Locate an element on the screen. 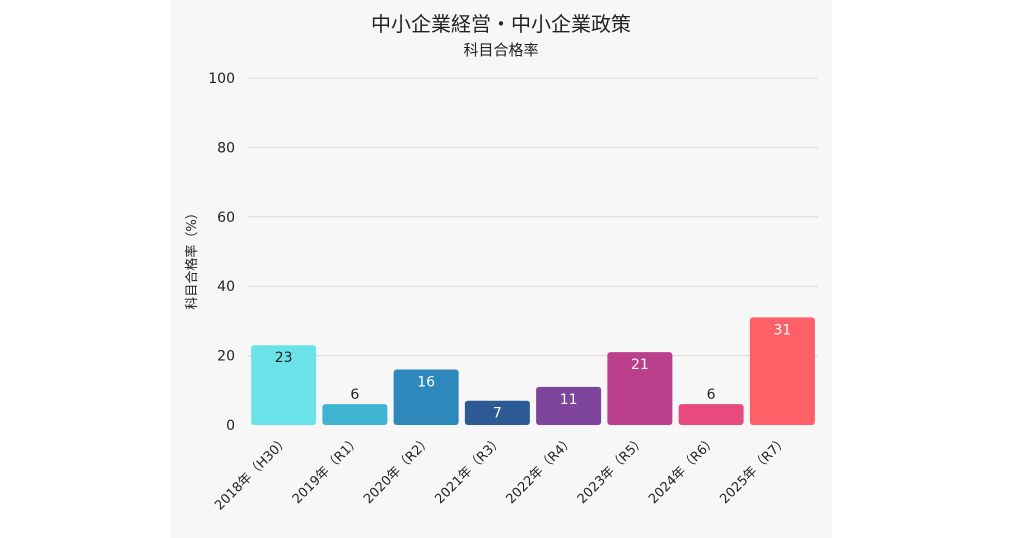  x-tick-label: 2022年（R4） is located at coordinates (541, 470).